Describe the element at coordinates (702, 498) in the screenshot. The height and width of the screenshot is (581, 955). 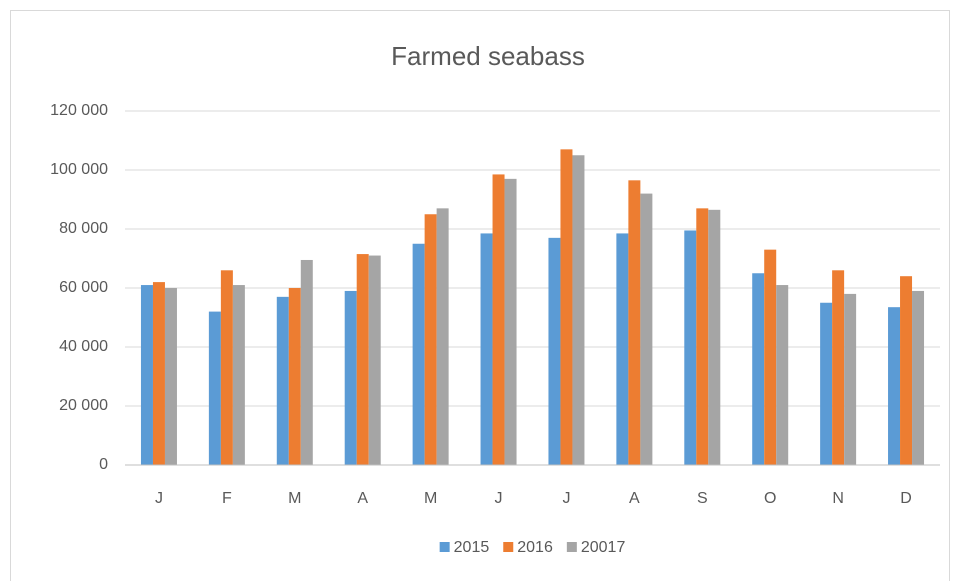
I see `x-tick-label: S` at that location.